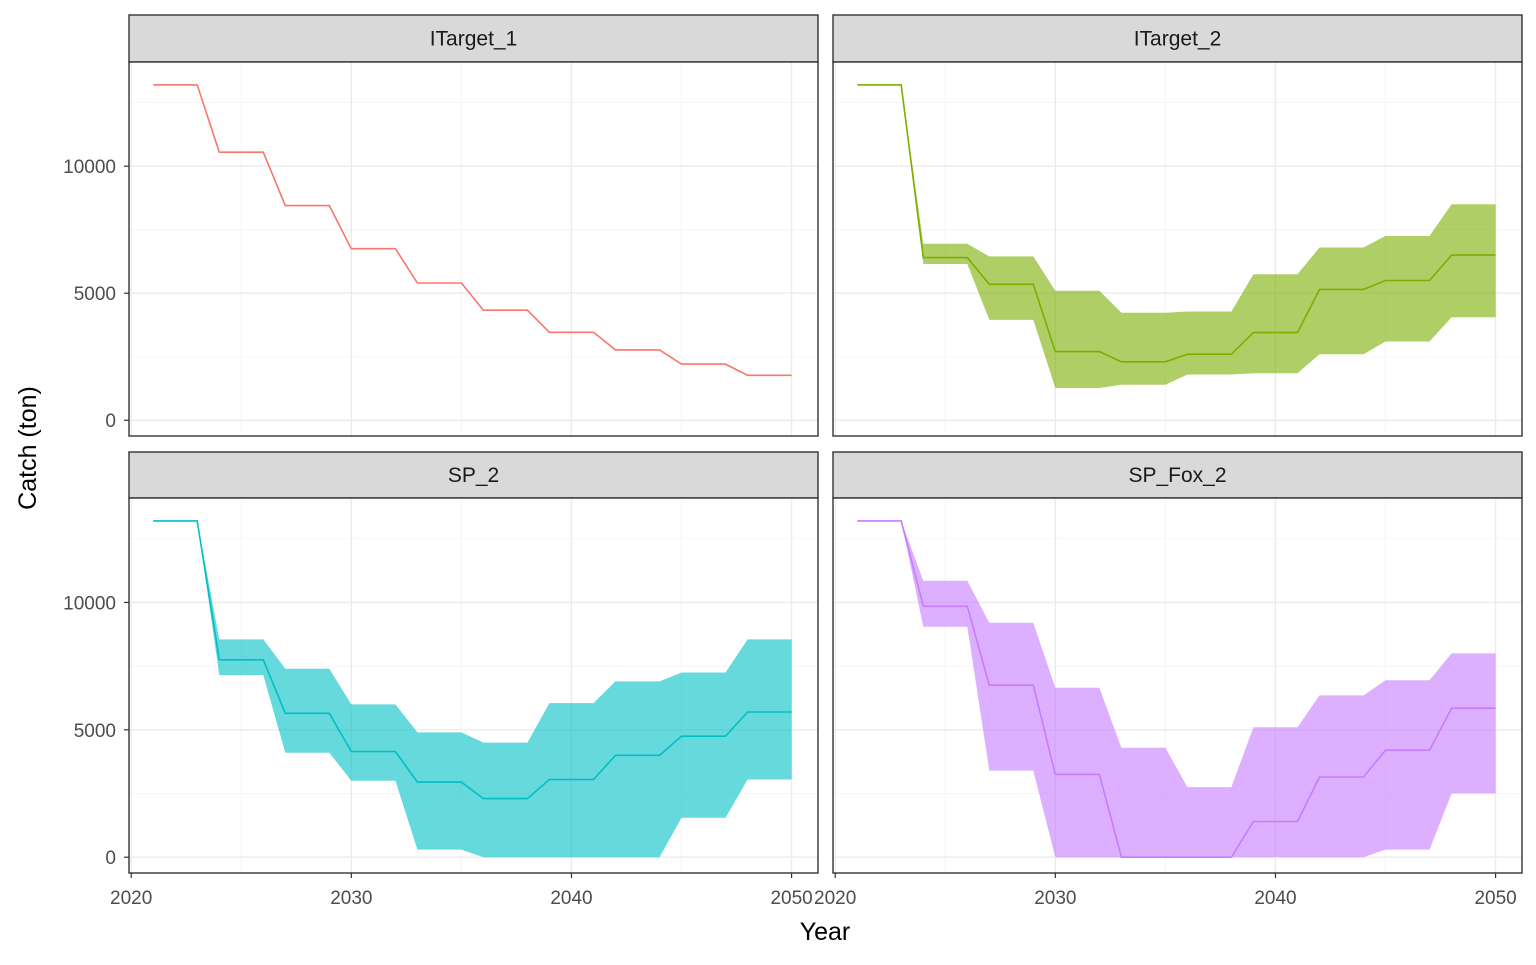 Image resolution: width=1536 pixels, height=965 pixels. What do you see at coordinates (825, 932) in the screenshot?
I see `x-axis-title: Year` at bounding box center [825, 932].